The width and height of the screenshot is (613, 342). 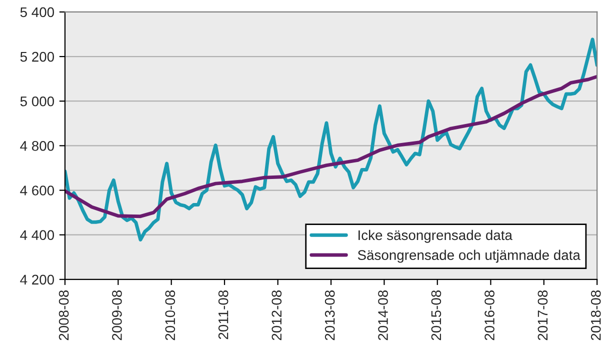 What do you see at coordinates (170, 315) in the screenshot?
I see `x-tick-label: 2010-08` at bounding box center [170, 315].